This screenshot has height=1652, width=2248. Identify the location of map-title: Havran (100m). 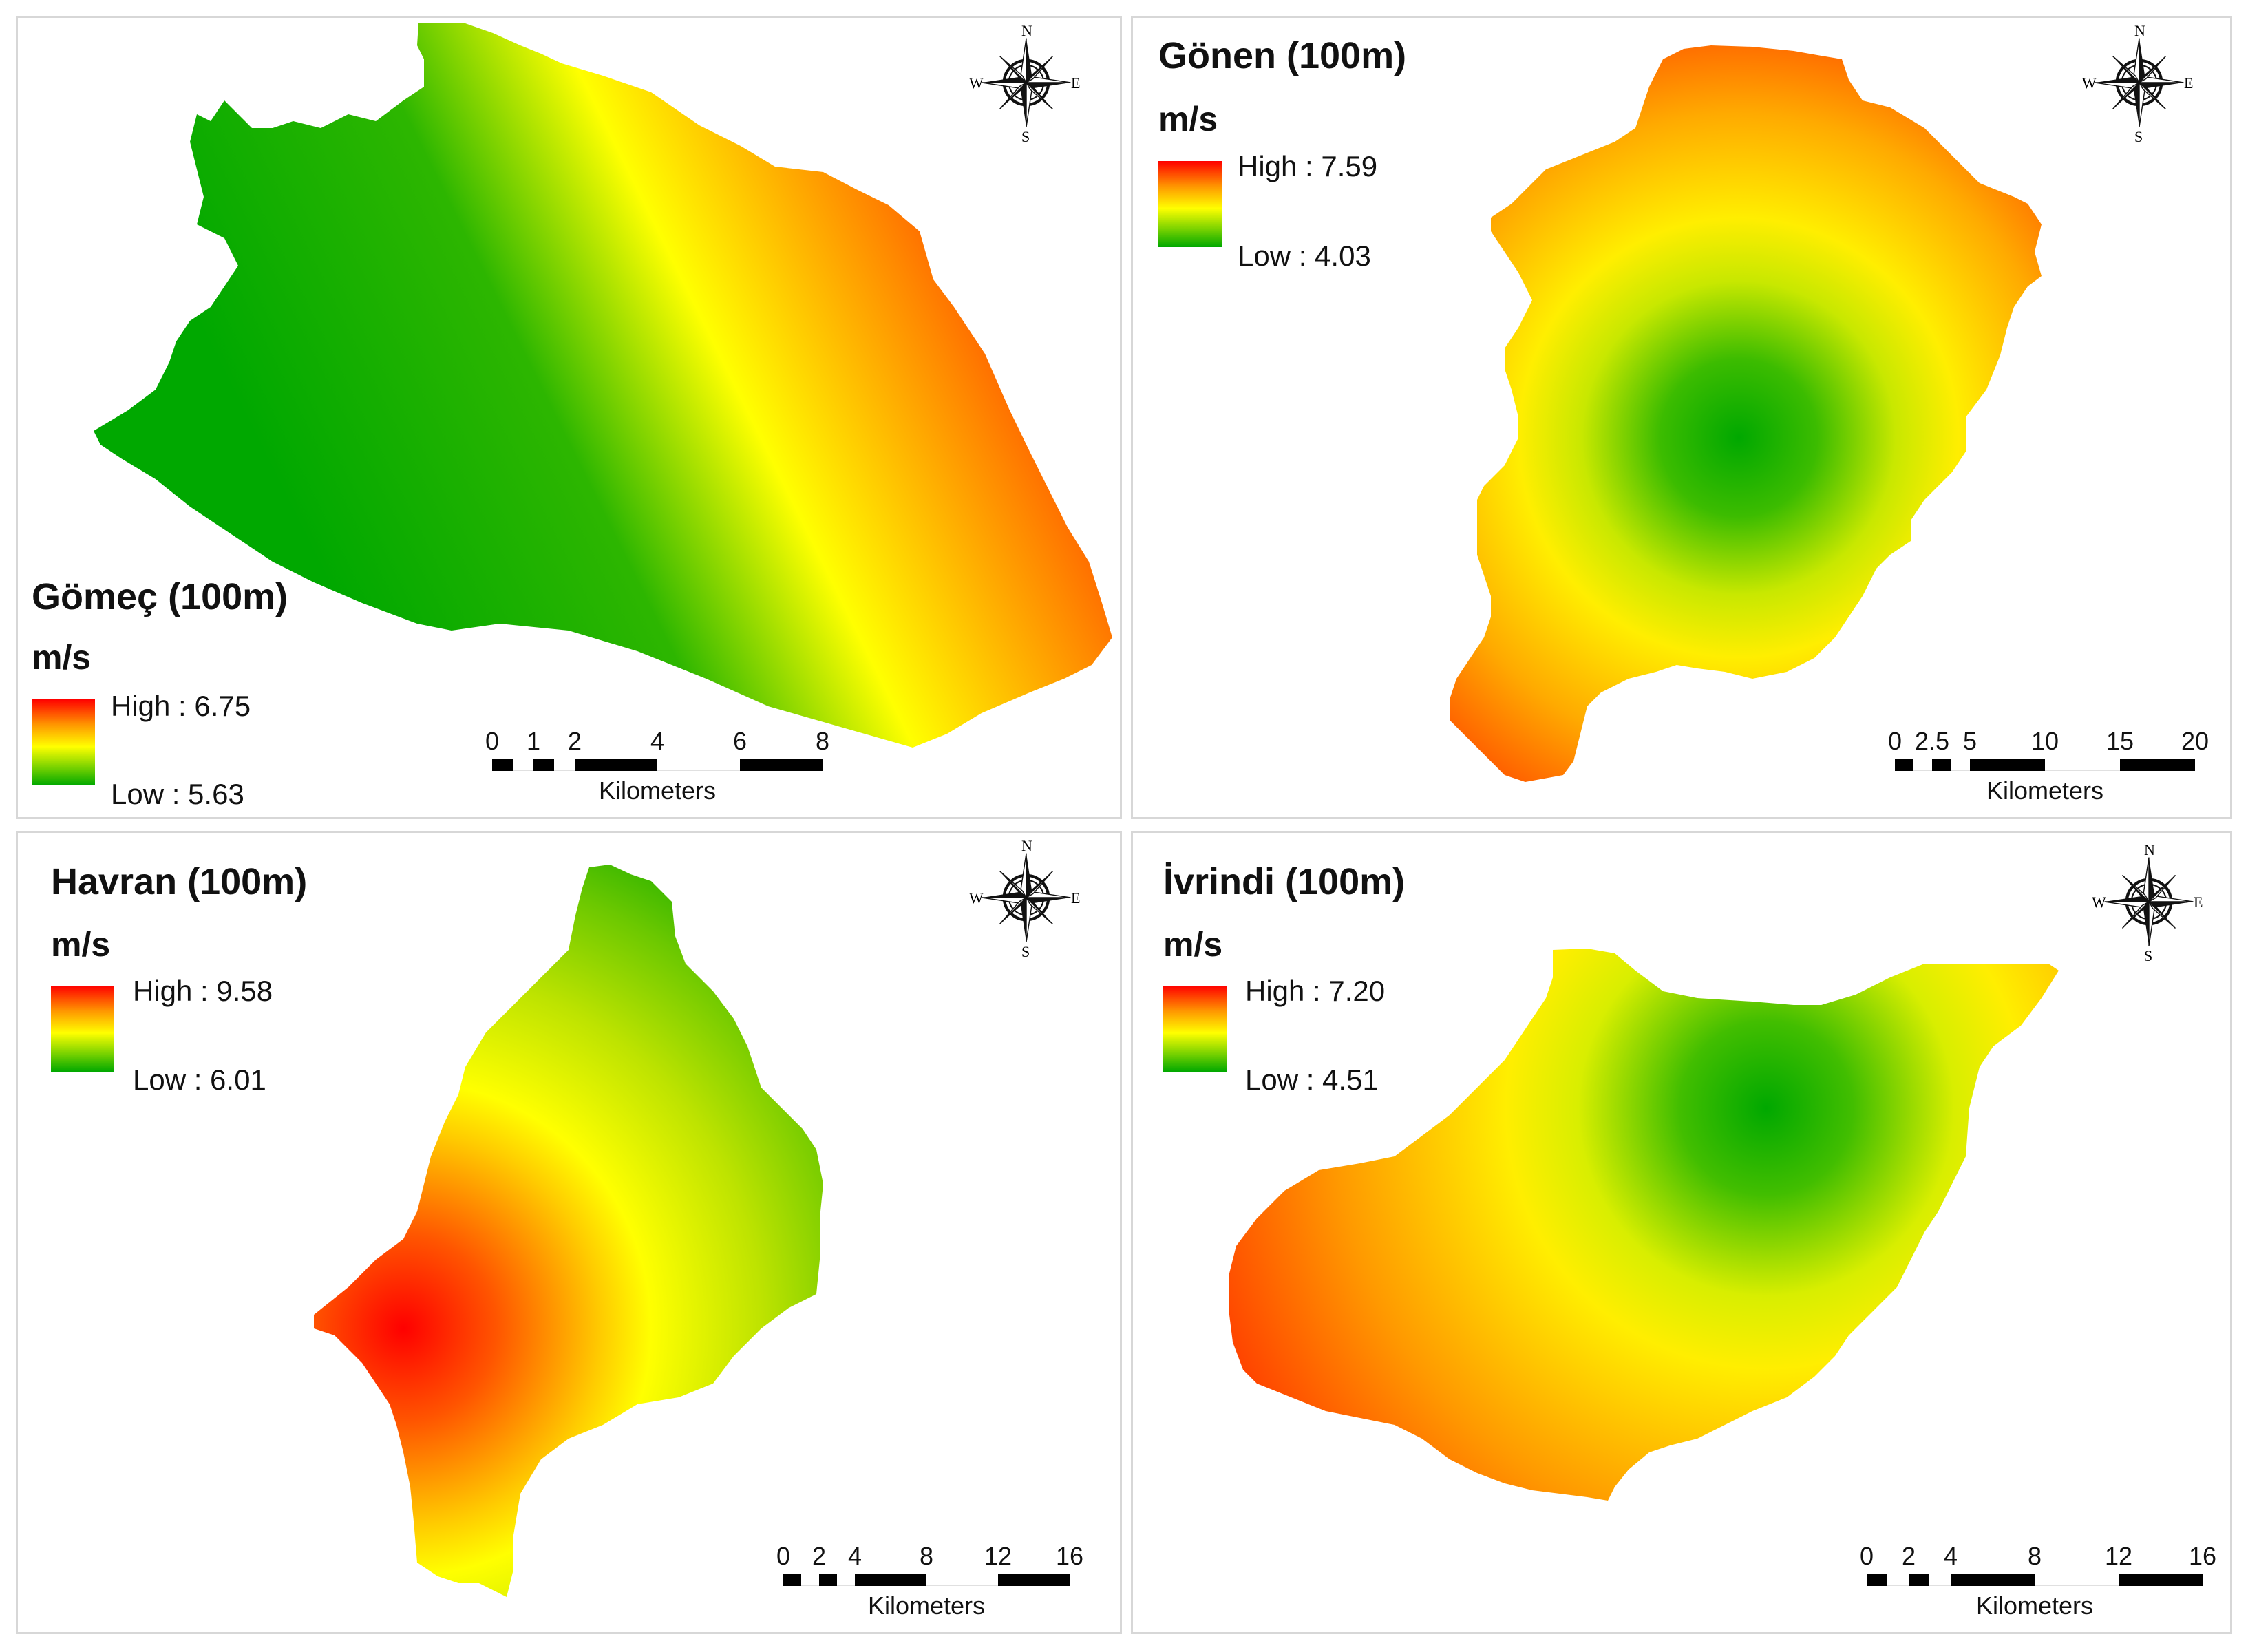
(179, 881).